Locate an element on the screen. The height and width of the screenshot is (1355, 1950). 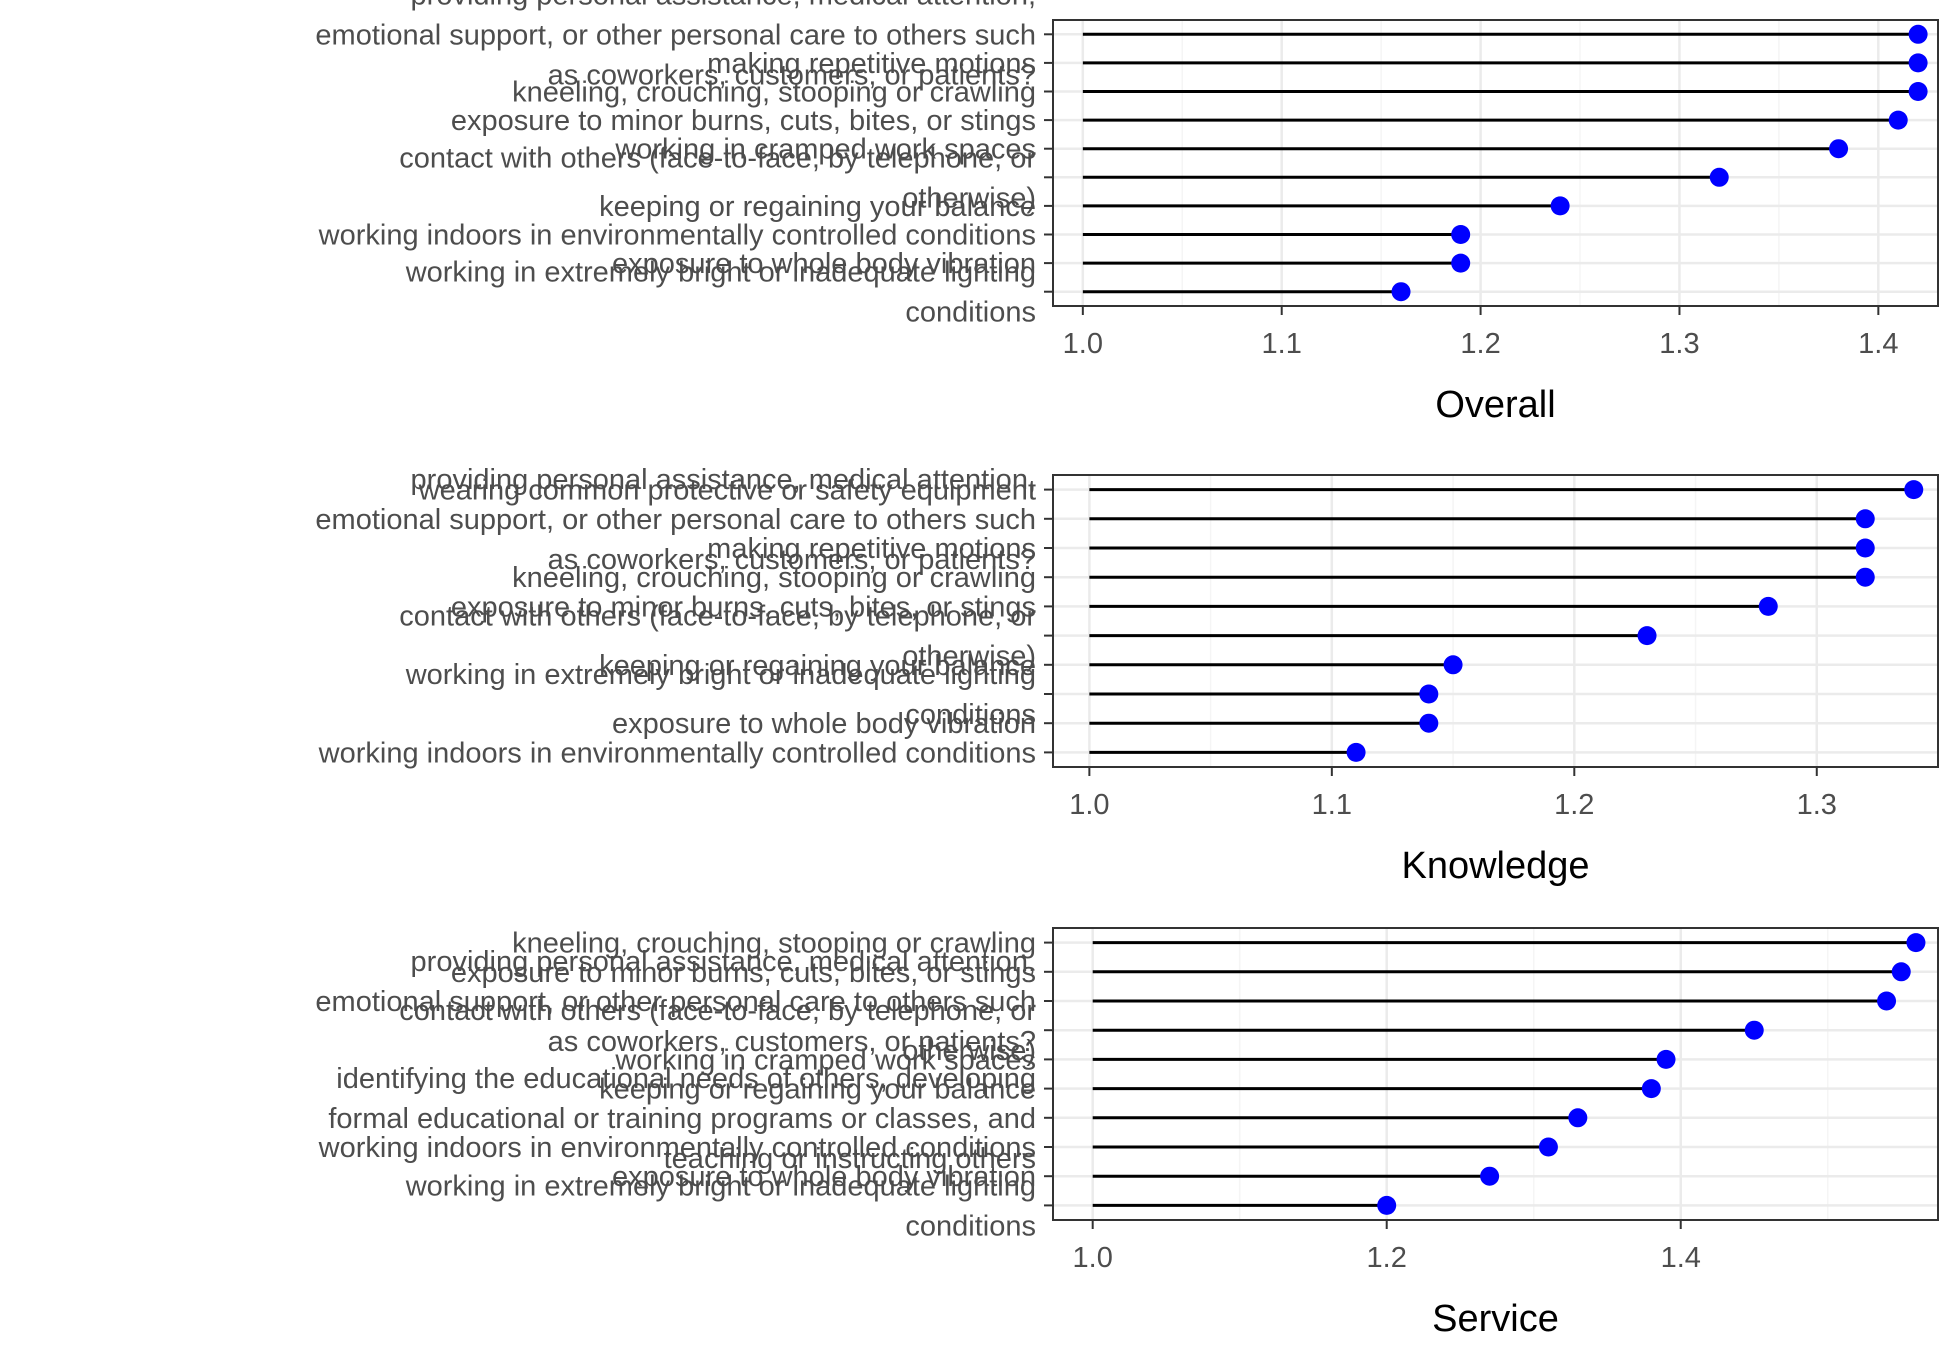
x-axis-title: Overall is located at coordinates (1495, 405).